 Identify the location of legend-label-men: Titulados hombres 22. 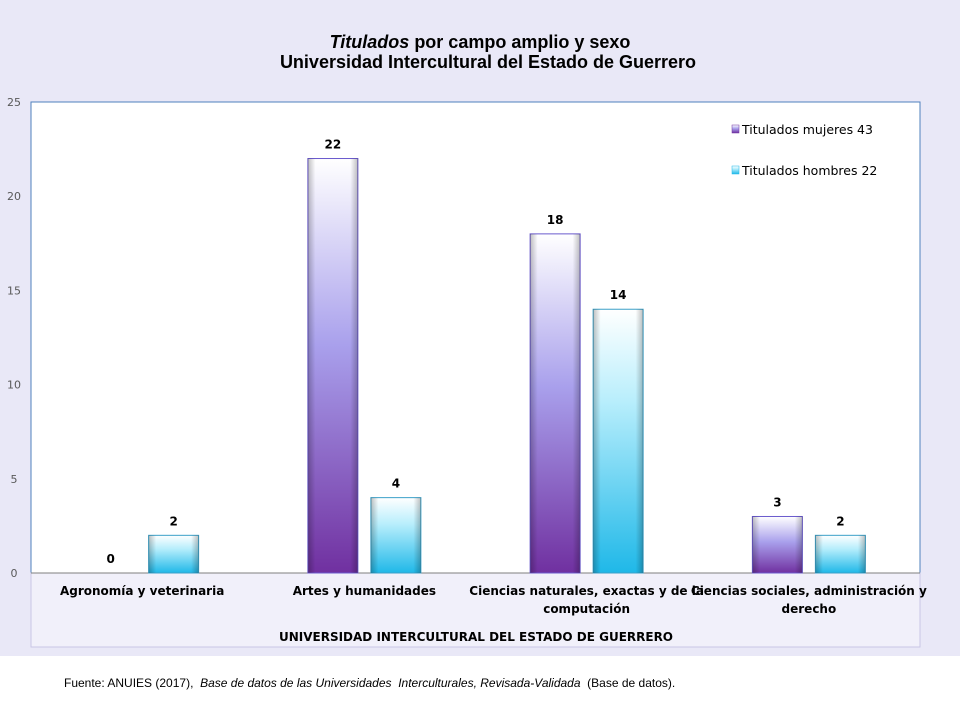
(809, 170).